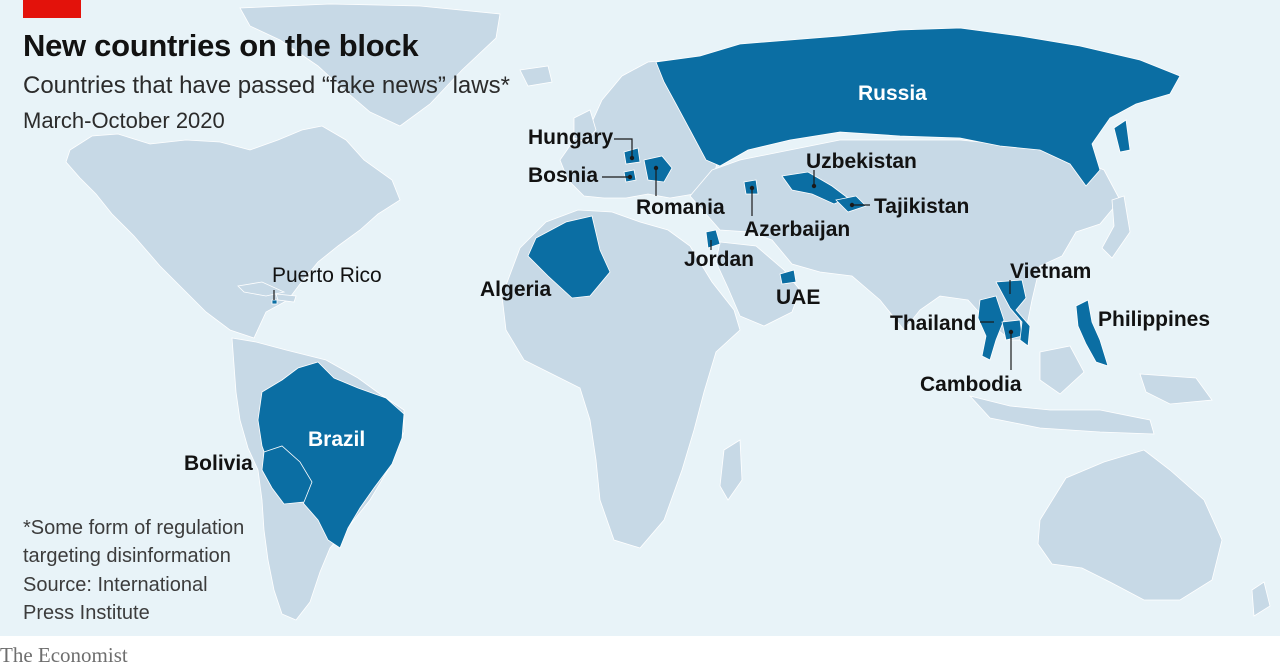 The height and width of the screenshot is (672, 1280). Describe the element at coordinates (115, 585) in the screenshot. I see `source-line: Source: International` at that location.